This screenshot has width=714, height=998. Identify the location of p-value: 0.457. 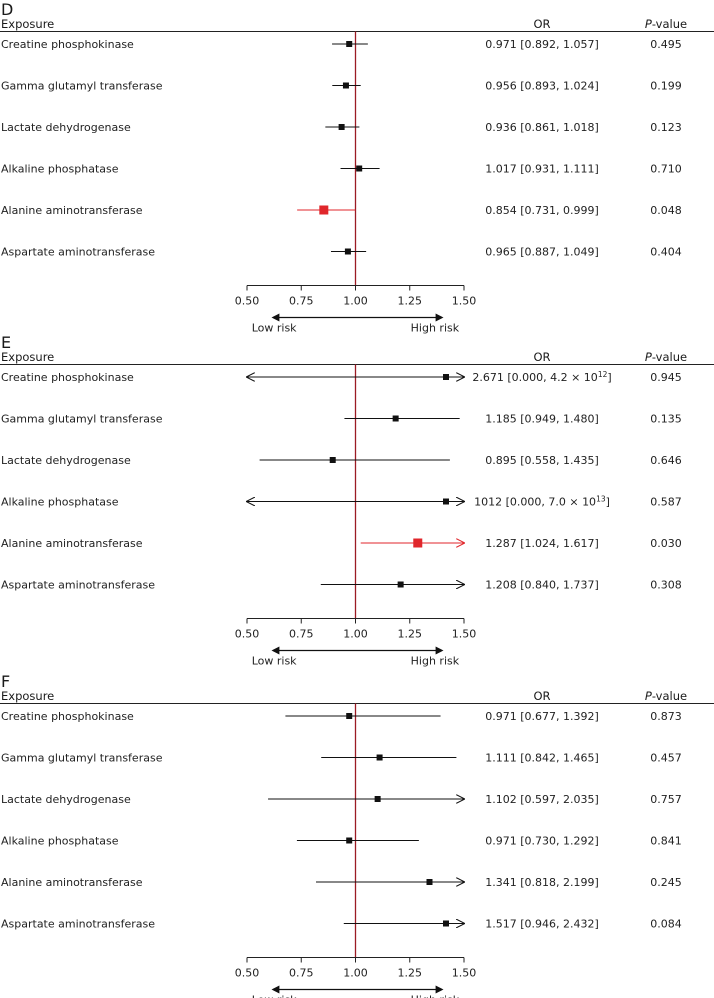
(666, 758).